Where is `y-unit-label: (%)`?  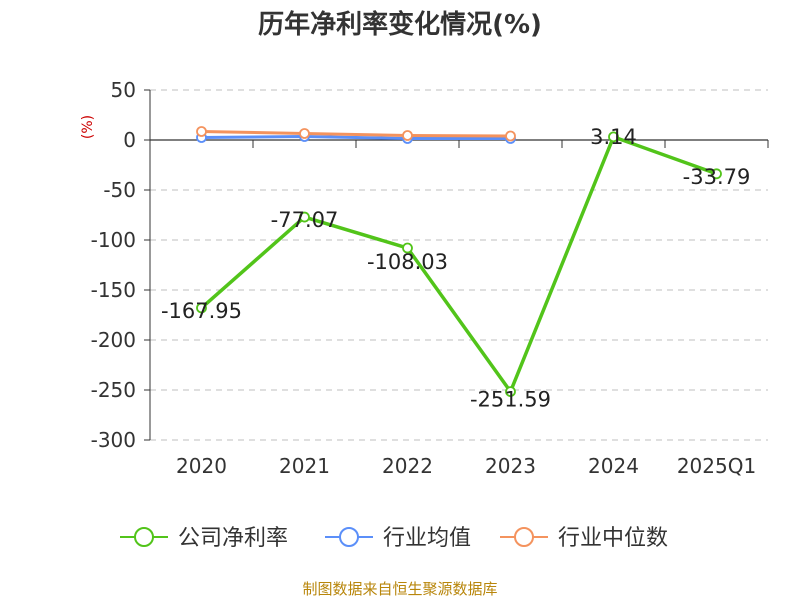
y-unit-label: (%) is located at coordinates (88, 127).